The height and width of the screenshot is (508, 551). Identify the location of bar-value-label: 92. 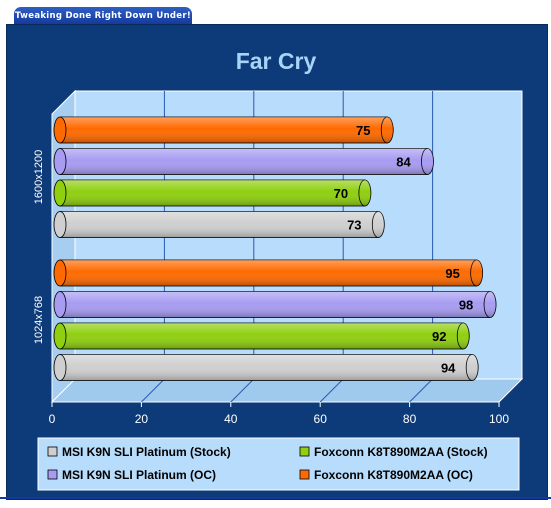
(439, 336).